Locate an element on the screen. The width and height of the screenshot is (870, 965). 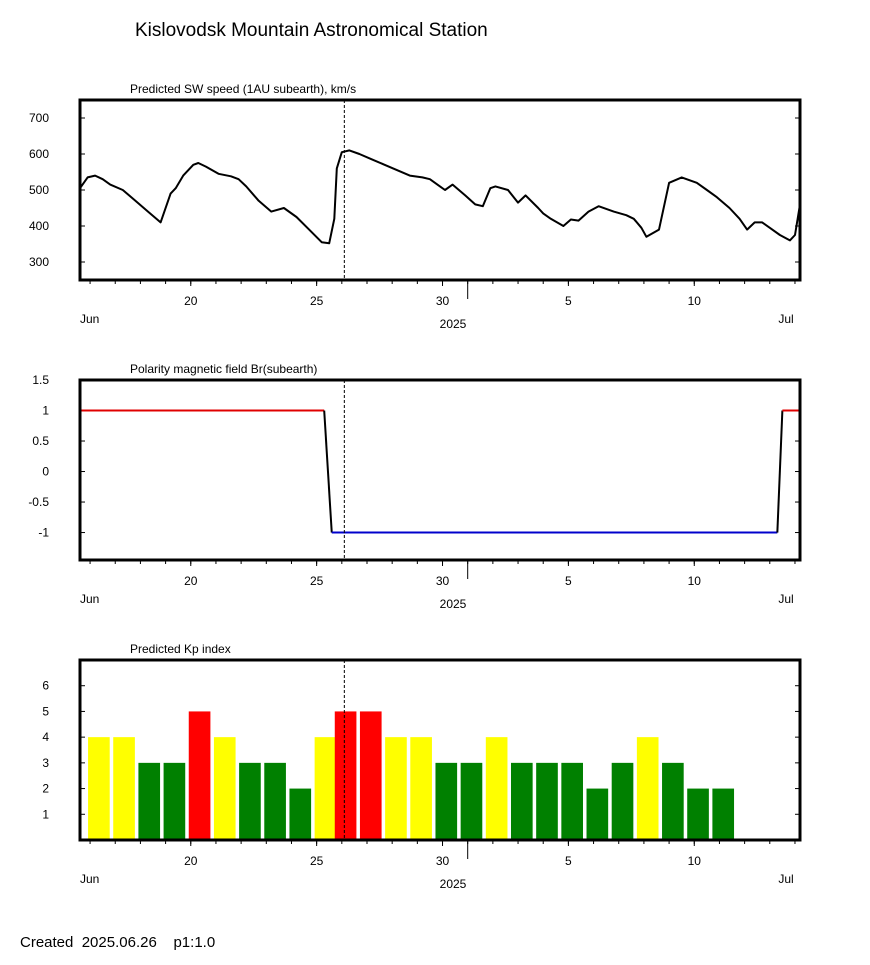
ytick-label: 0 is located at coordinates (45, 472).